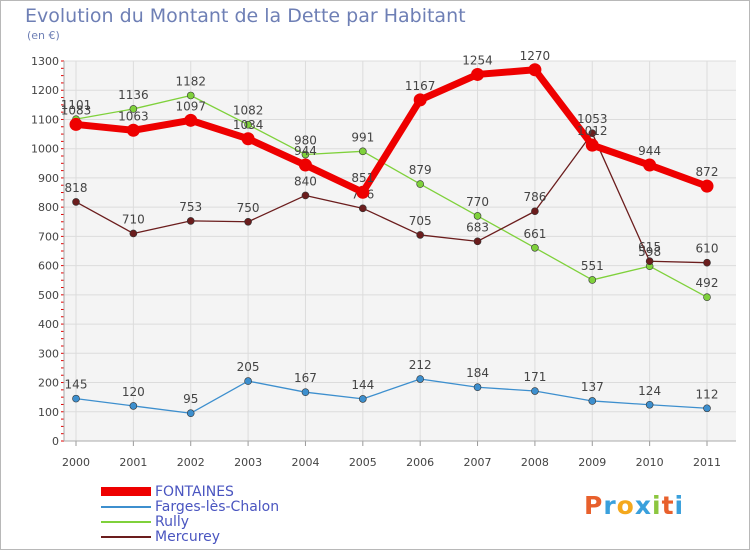 Image resolution: width=750 pixels, height=550 pixels. What do you see at coordinates (535, 462) in the screenshot?
I see `x-tick-label: 2008` at bounding box center [535, 462].